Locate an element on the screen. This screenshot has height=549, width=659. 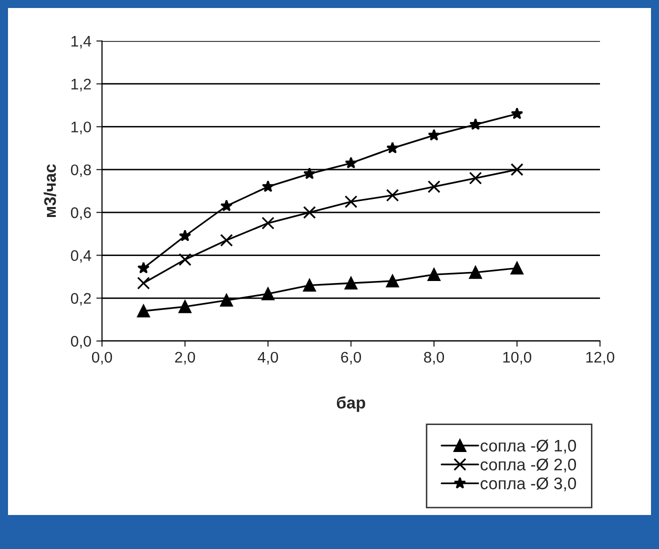
y-tick-label: 0,6 is located at coordinates (80, 213).